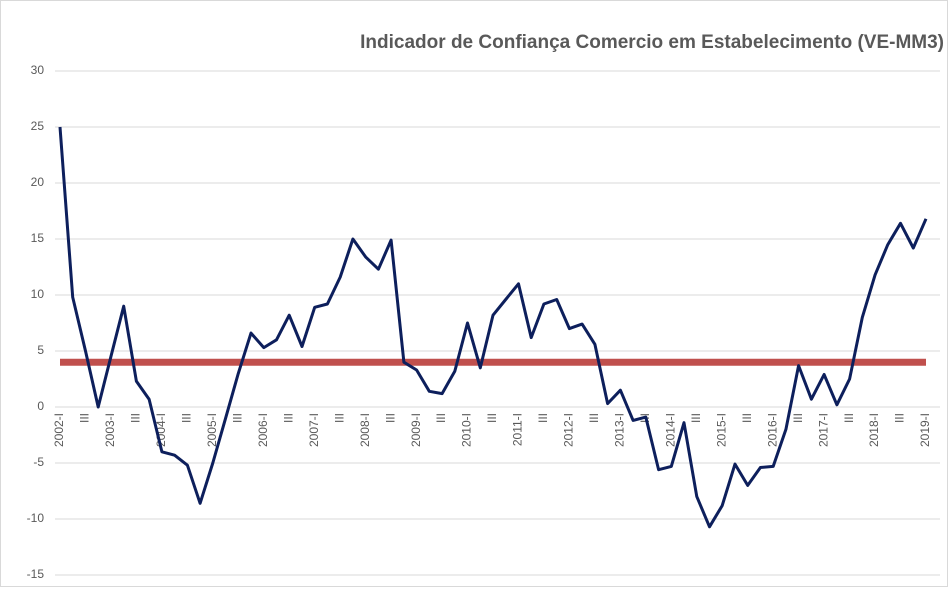 The height and width of the screenshot is (592, 948). What do you see at coordinates (36, 518) in the screenshot?
I see `y-tick-label: -10` at bounding box center [36, 518].